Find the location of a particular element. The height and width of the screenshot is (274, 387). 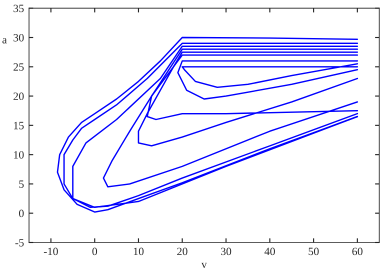

x-tick-label: 60 is located at coordinates (357, 252).